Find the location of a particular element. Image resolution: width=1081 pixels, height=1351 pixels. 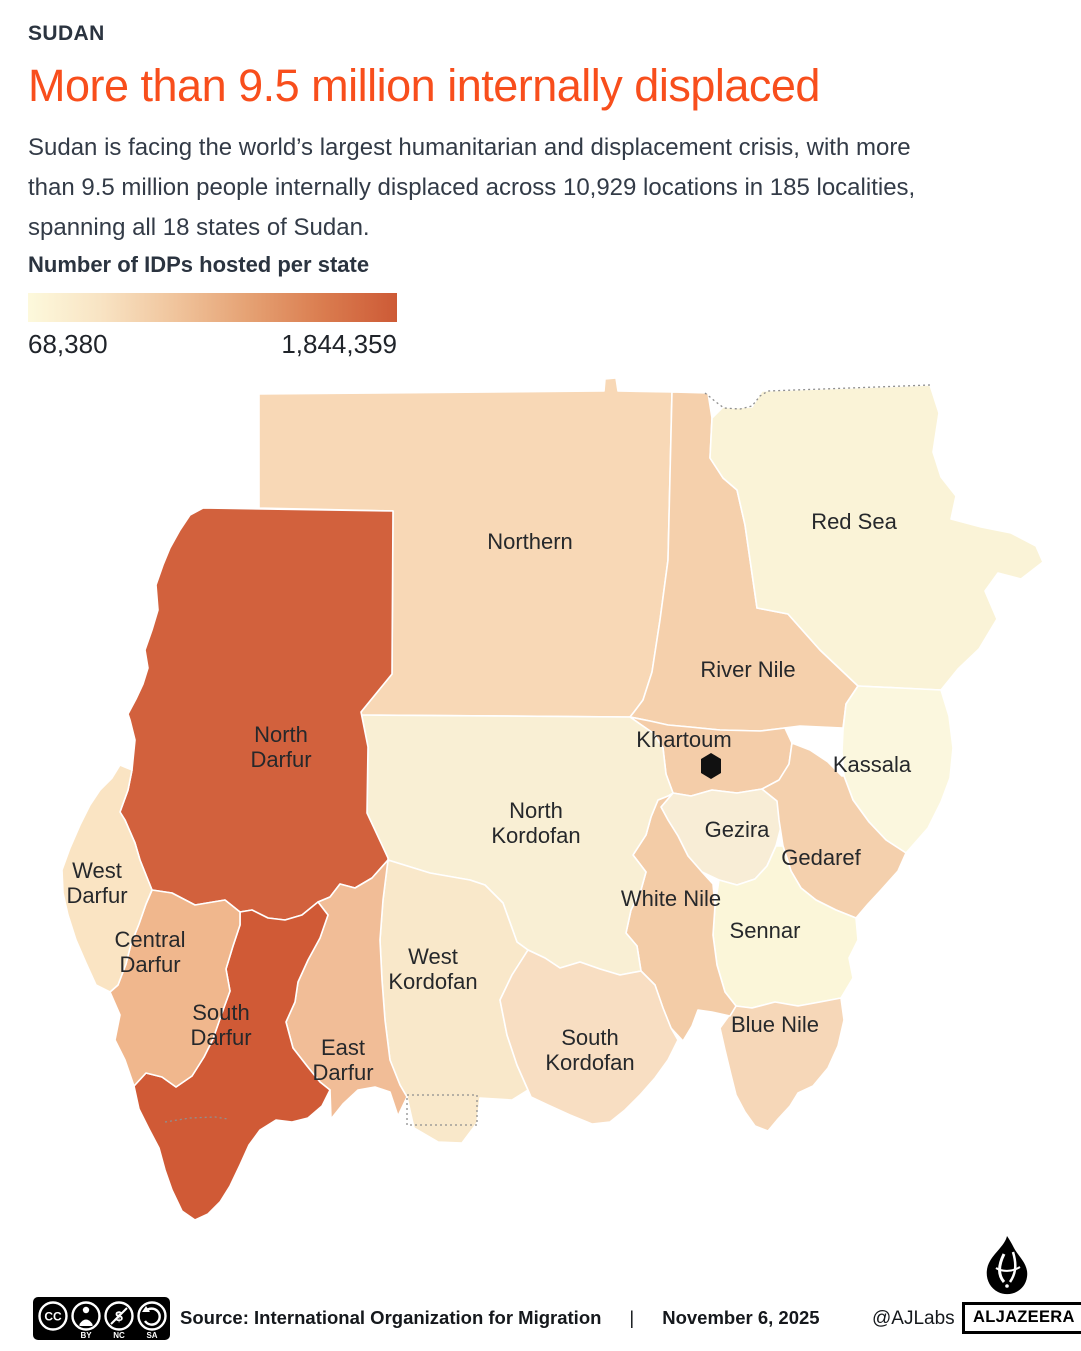

legend-min-value: 68,380 is located at coordinates (68, 344).